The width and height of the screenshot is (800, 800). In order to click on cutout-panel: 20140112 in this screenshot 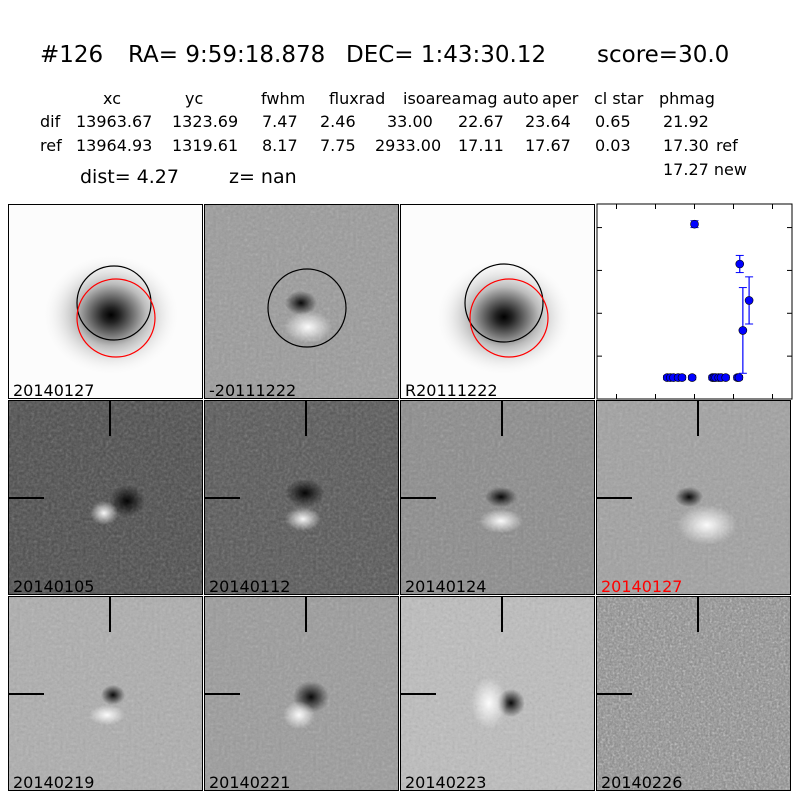, I will do `click(301, 497)`.